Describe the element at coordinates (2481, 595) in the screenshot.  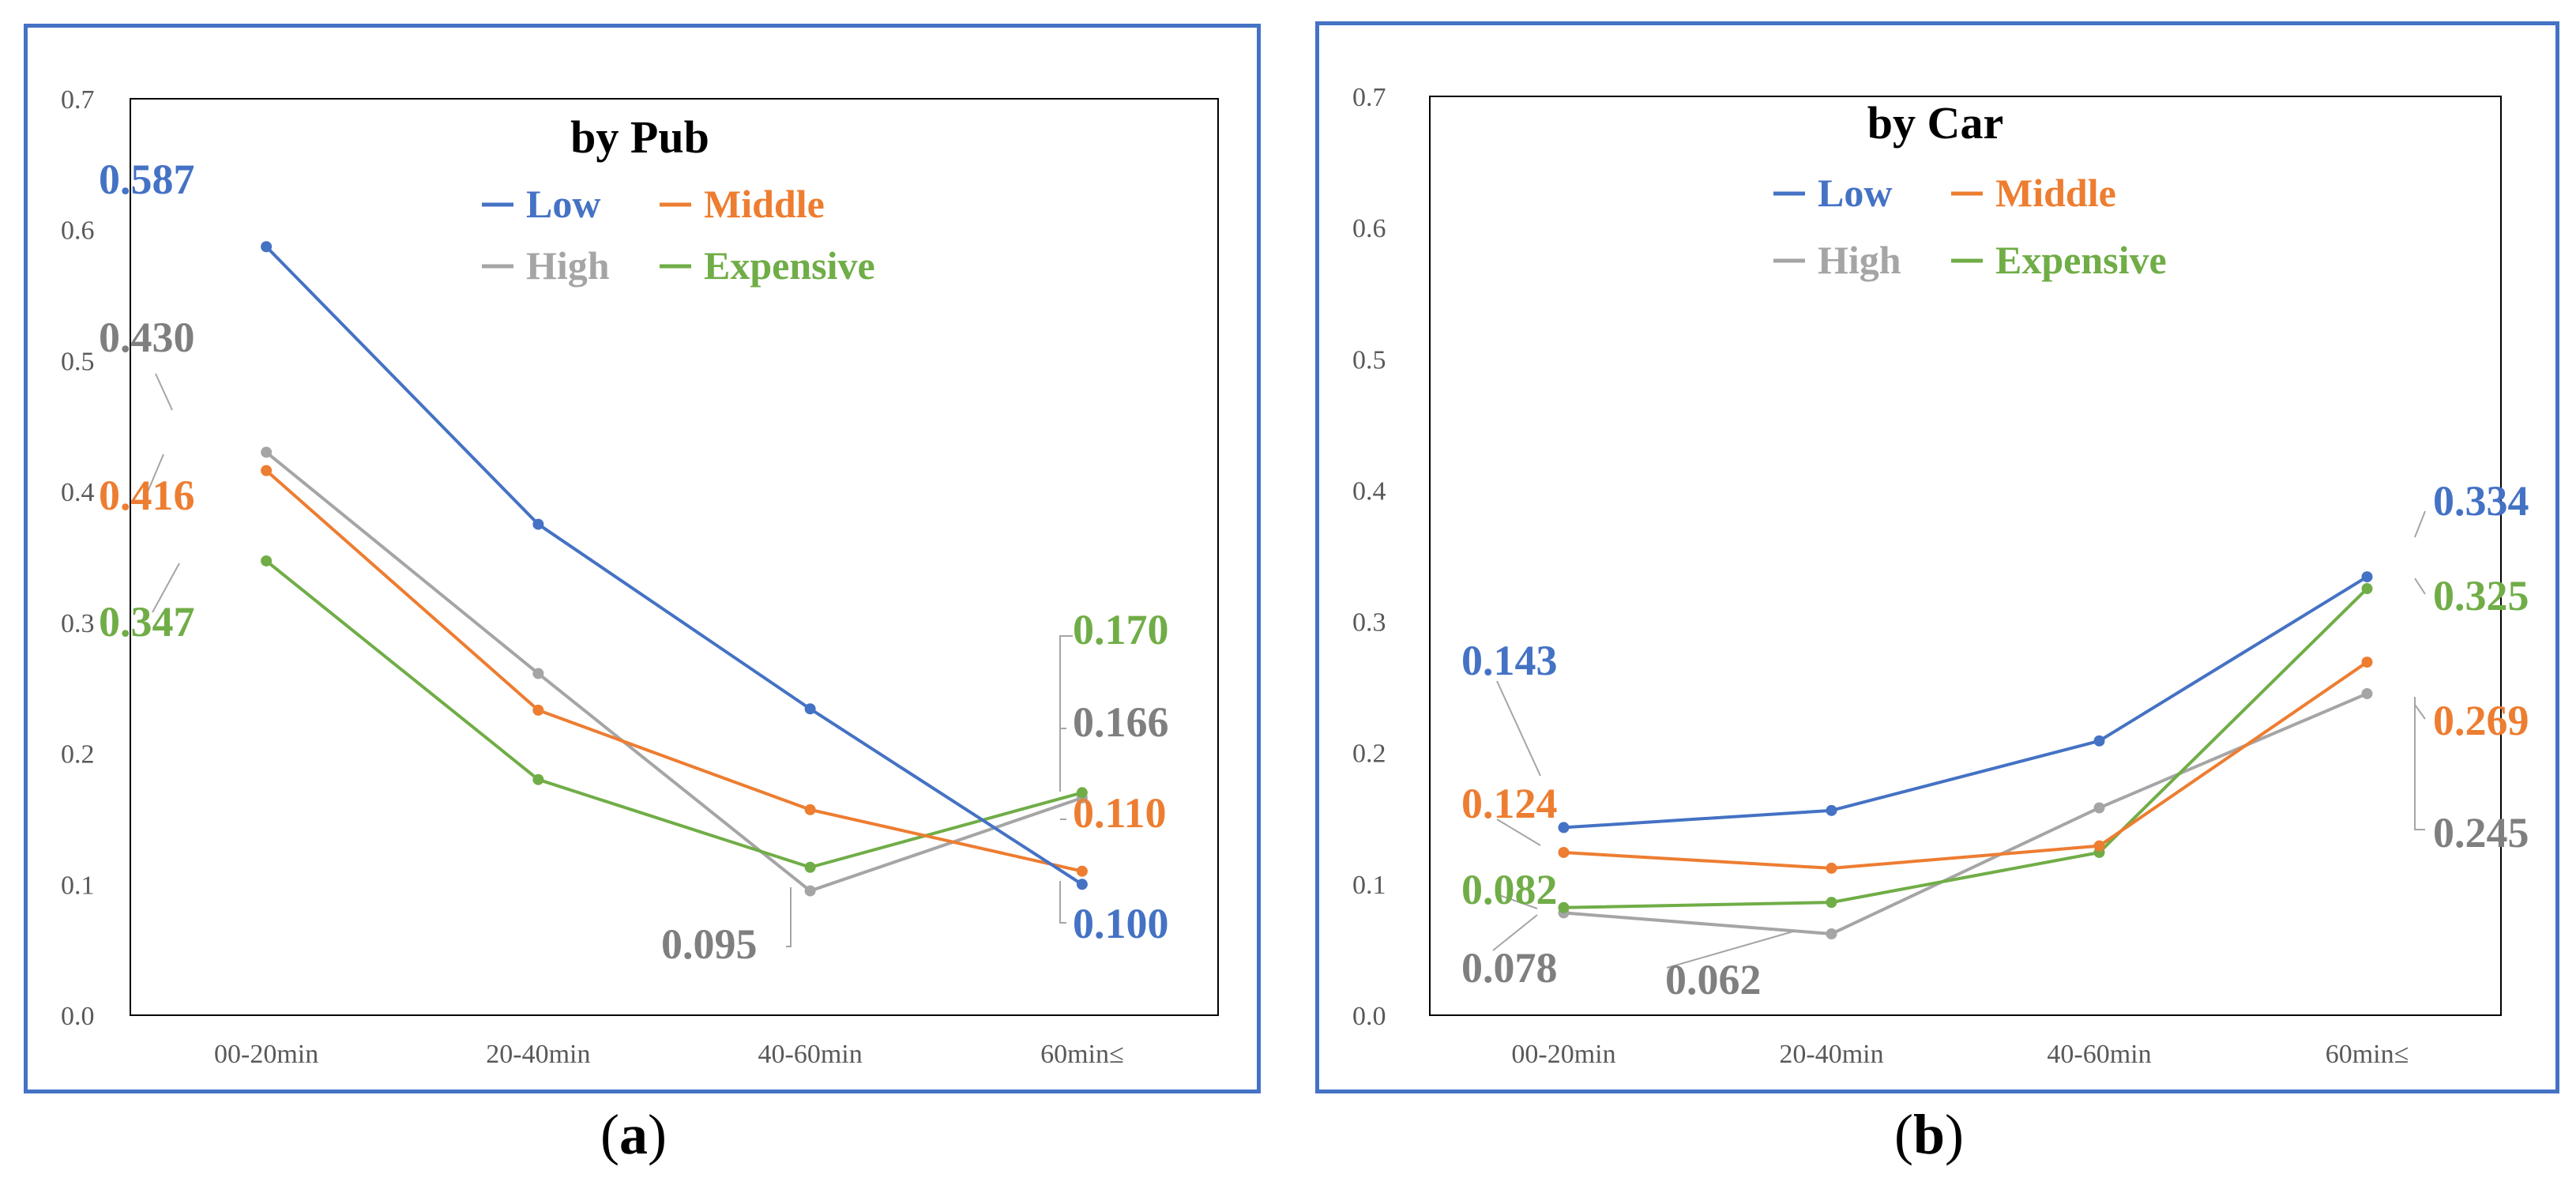
I see `chart-b-data-label: 0.325` at that location.